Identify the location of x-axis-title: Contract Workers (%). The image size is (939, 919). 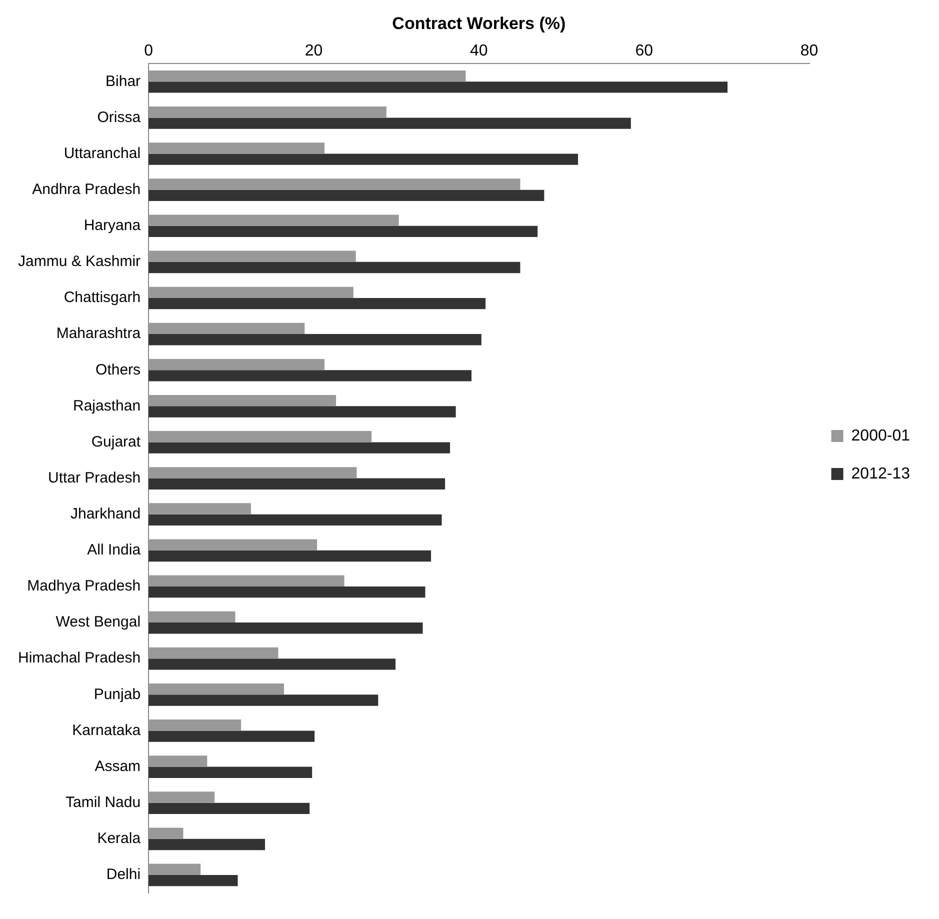
(479, 23).